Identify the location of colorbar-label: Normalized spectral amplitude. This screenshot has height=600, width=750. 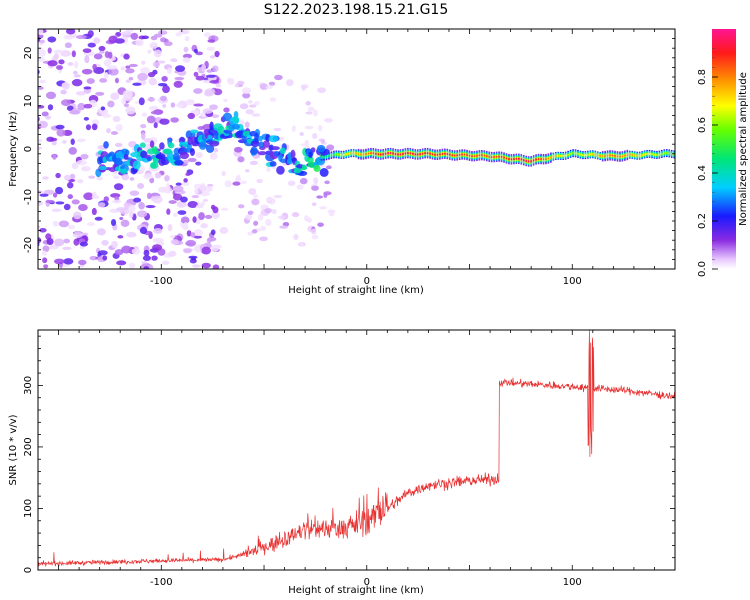
(743, 149).